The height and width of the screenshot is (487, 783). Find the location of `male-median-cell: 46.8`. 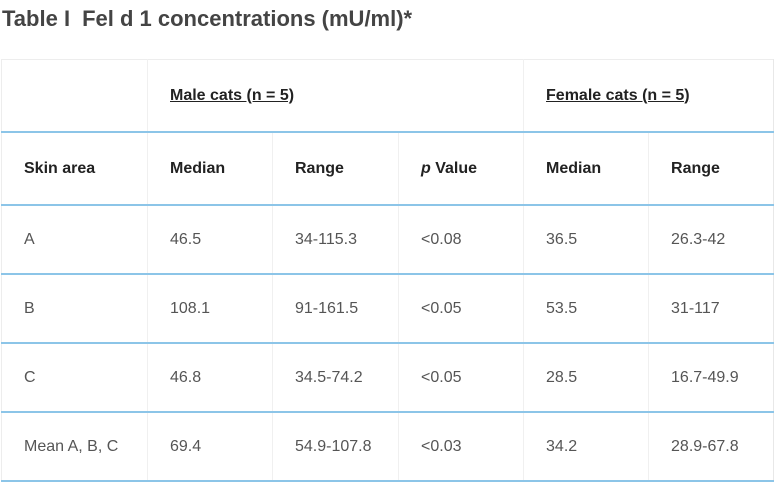

male-median-cell: 46.8 is located at coordinates (210, 378).